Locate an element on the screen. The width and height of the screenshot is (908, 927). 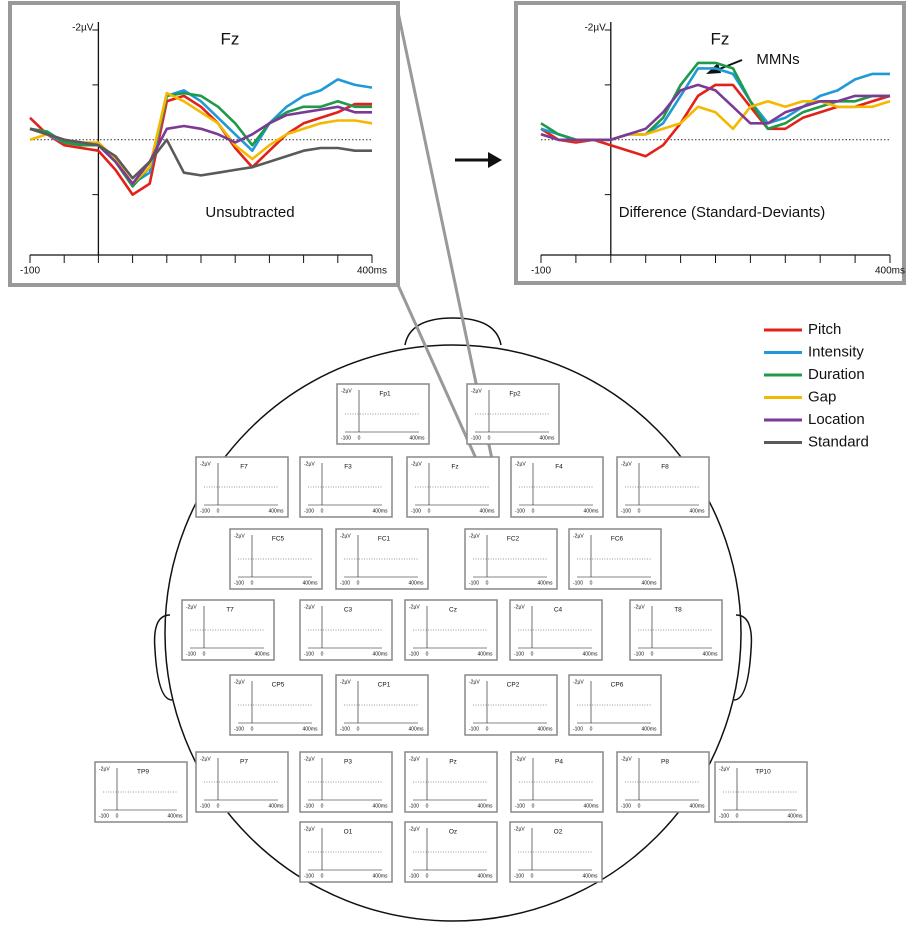
electrode-name: Fp1 is located at coordinates (385, 394).